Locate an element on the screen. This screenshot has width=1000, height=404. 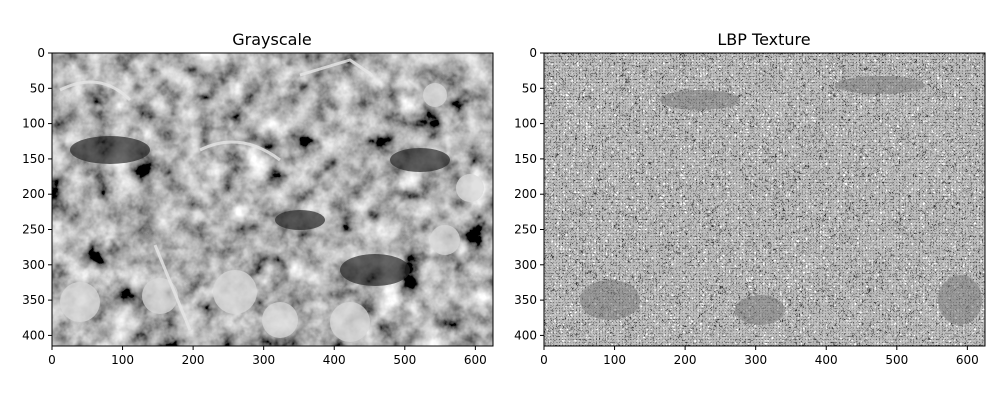
lbp-y-tick-label: 350 is located at coordinates (525, 300).